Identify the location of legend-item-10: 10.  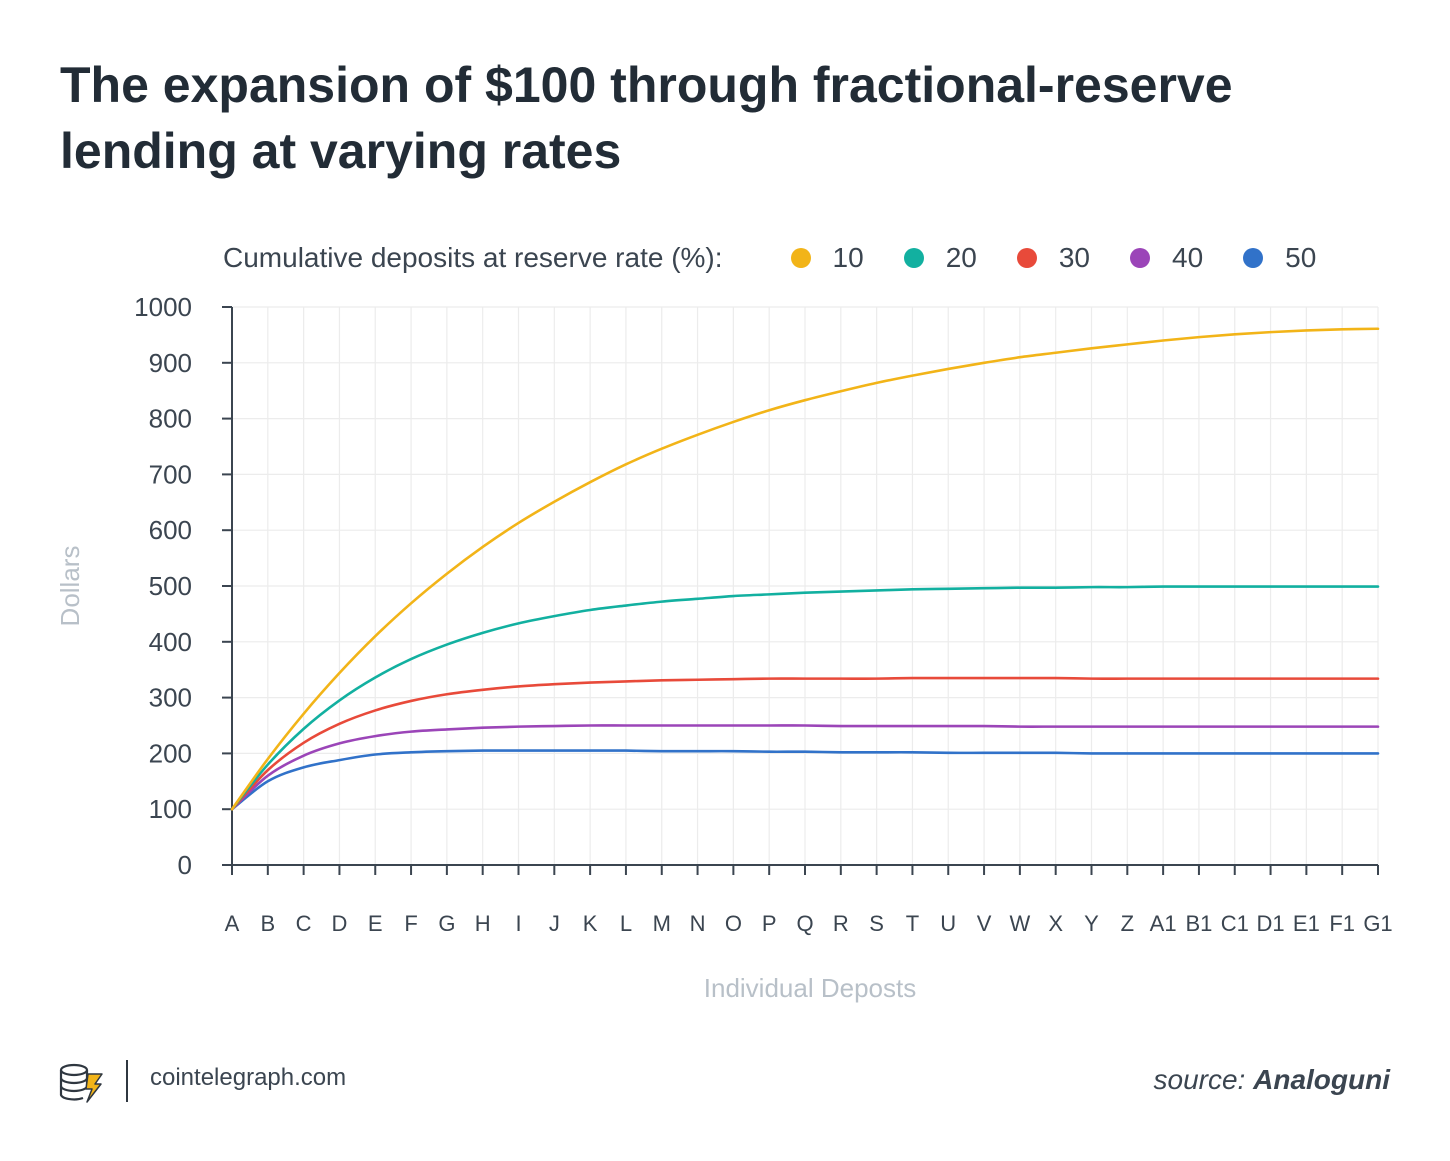
(827, 258).